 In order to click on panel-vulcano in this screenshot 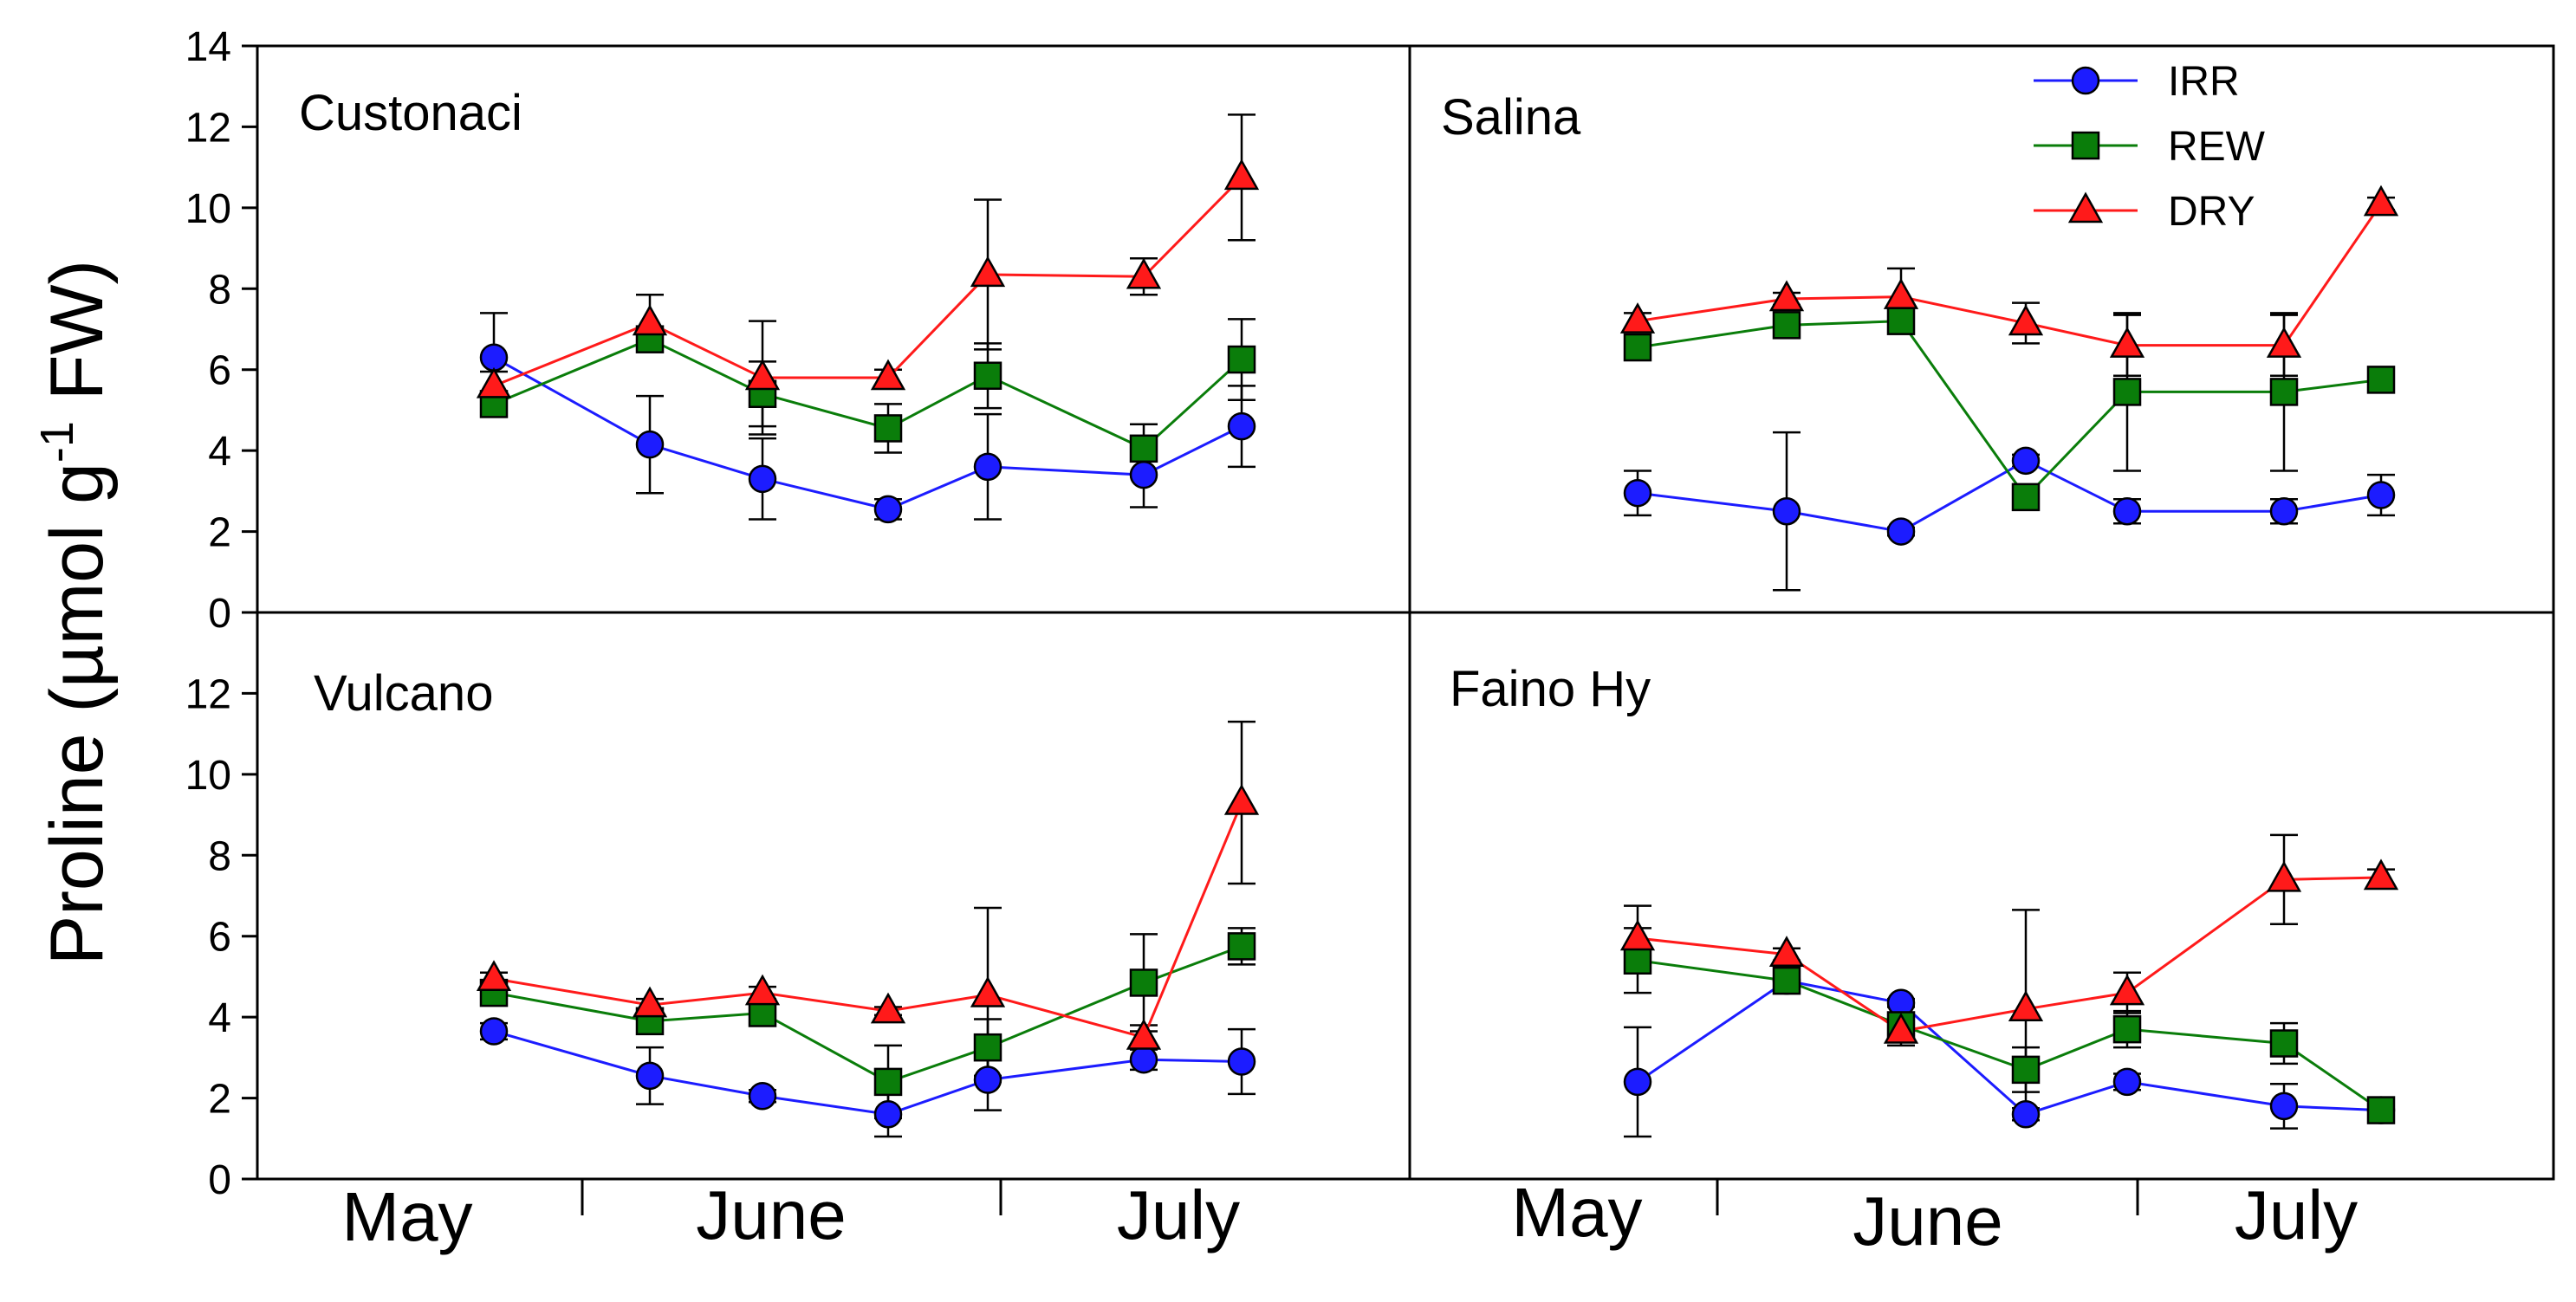, I will do `click(868, 929)`.